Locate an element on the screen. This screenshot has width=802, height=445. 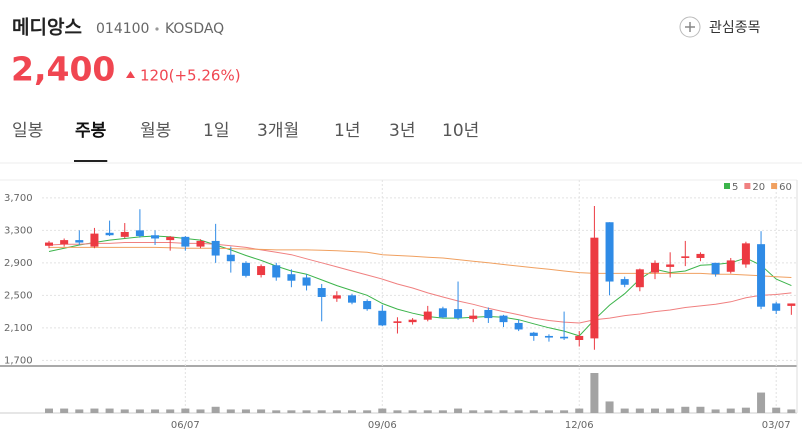
tab: 1년 is located at coordinates (347, 131).